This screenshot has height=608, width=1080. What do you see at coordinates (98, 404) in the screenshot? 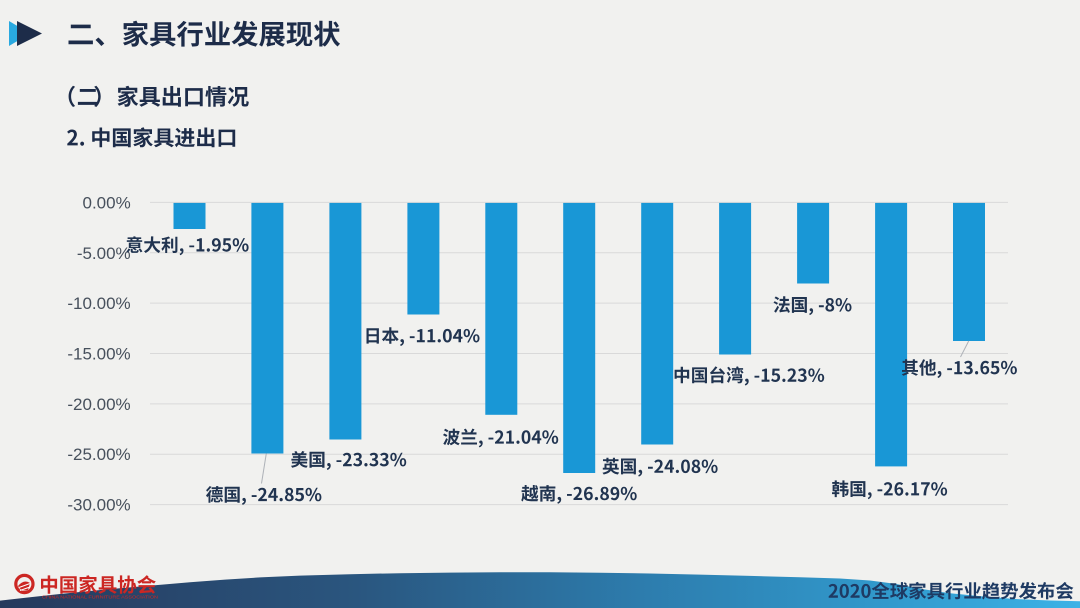
I see `svg-text: -20.00%` at bounding box center [98, 404].